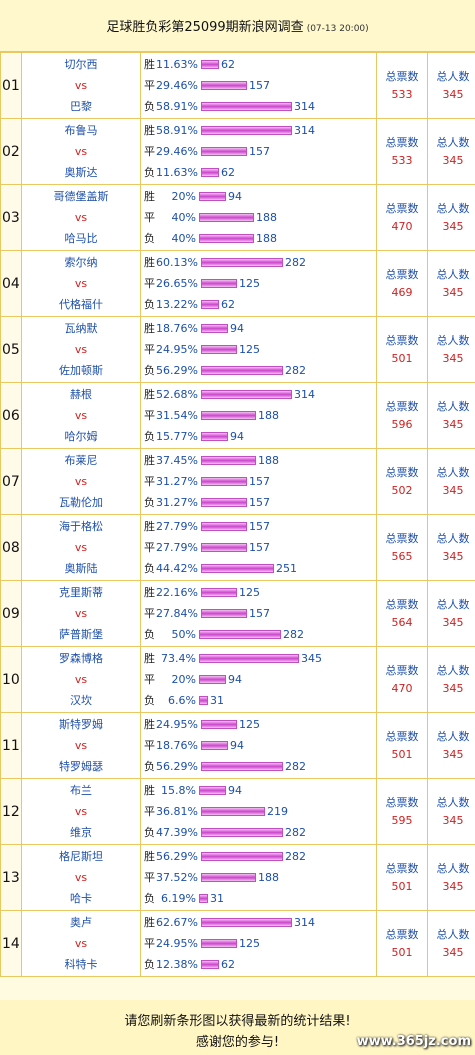  I want to click on stat-win: 胜 52.68% 314, so click(258, 394).